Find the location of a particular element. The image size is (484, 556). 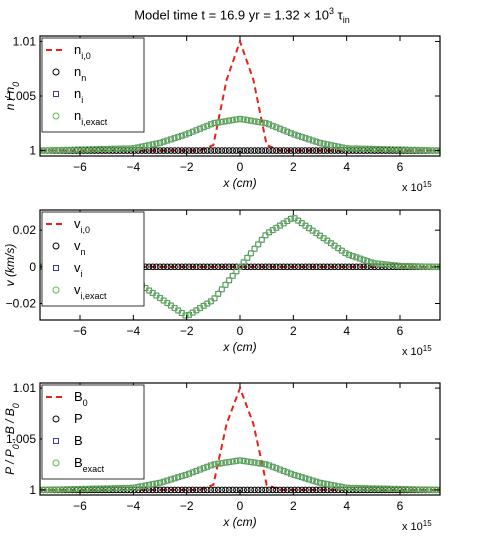

legend-entry: ni is located at coordinates (78, 95).